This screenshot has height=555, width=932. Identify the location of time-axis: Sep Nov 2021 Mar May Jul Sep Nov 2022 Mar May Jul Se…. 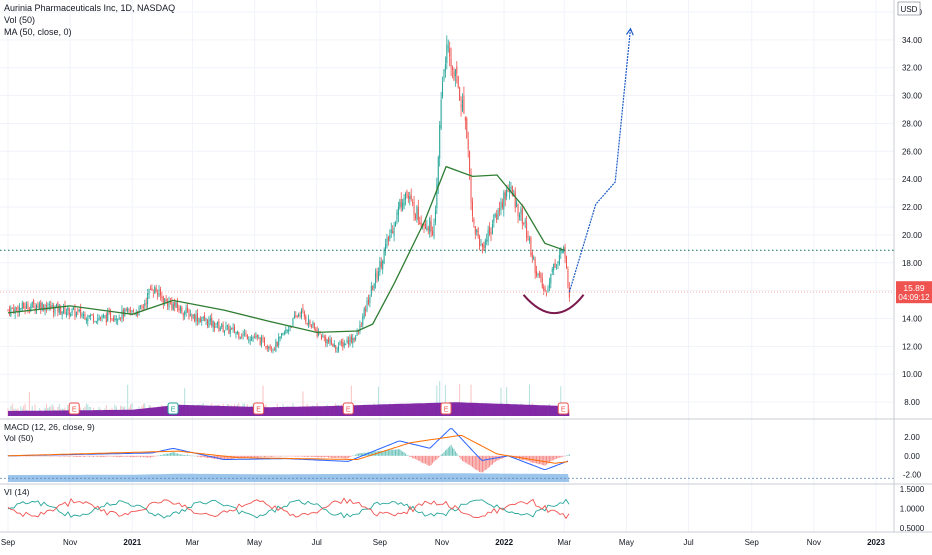
(443, 542).